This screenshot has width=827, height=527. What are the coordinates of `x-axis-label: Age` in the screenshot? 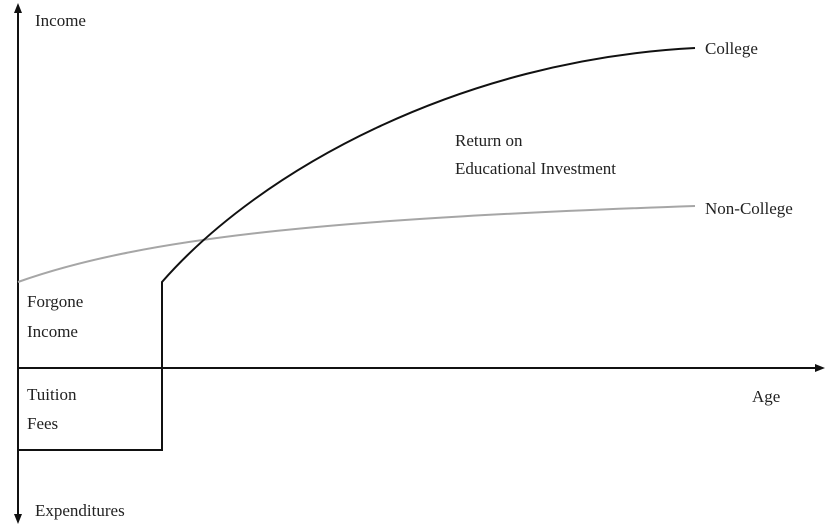 It's located at (766, 396).